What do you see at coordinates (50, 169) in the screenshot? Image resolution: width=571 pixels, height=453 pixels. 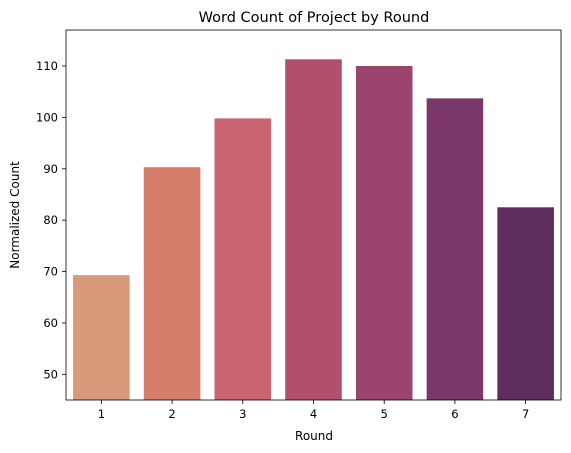 I see `y-tick-label: 90` at bounding box center [50, 169].